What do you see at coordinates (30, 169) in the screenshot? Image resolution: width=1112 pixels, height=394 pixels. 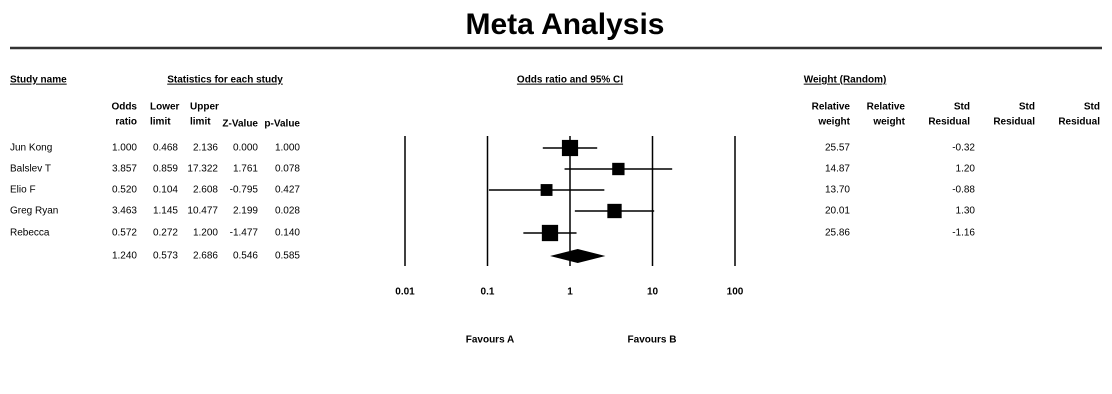 I see `study-name: Balslev T` at bounding box center [30, 169].